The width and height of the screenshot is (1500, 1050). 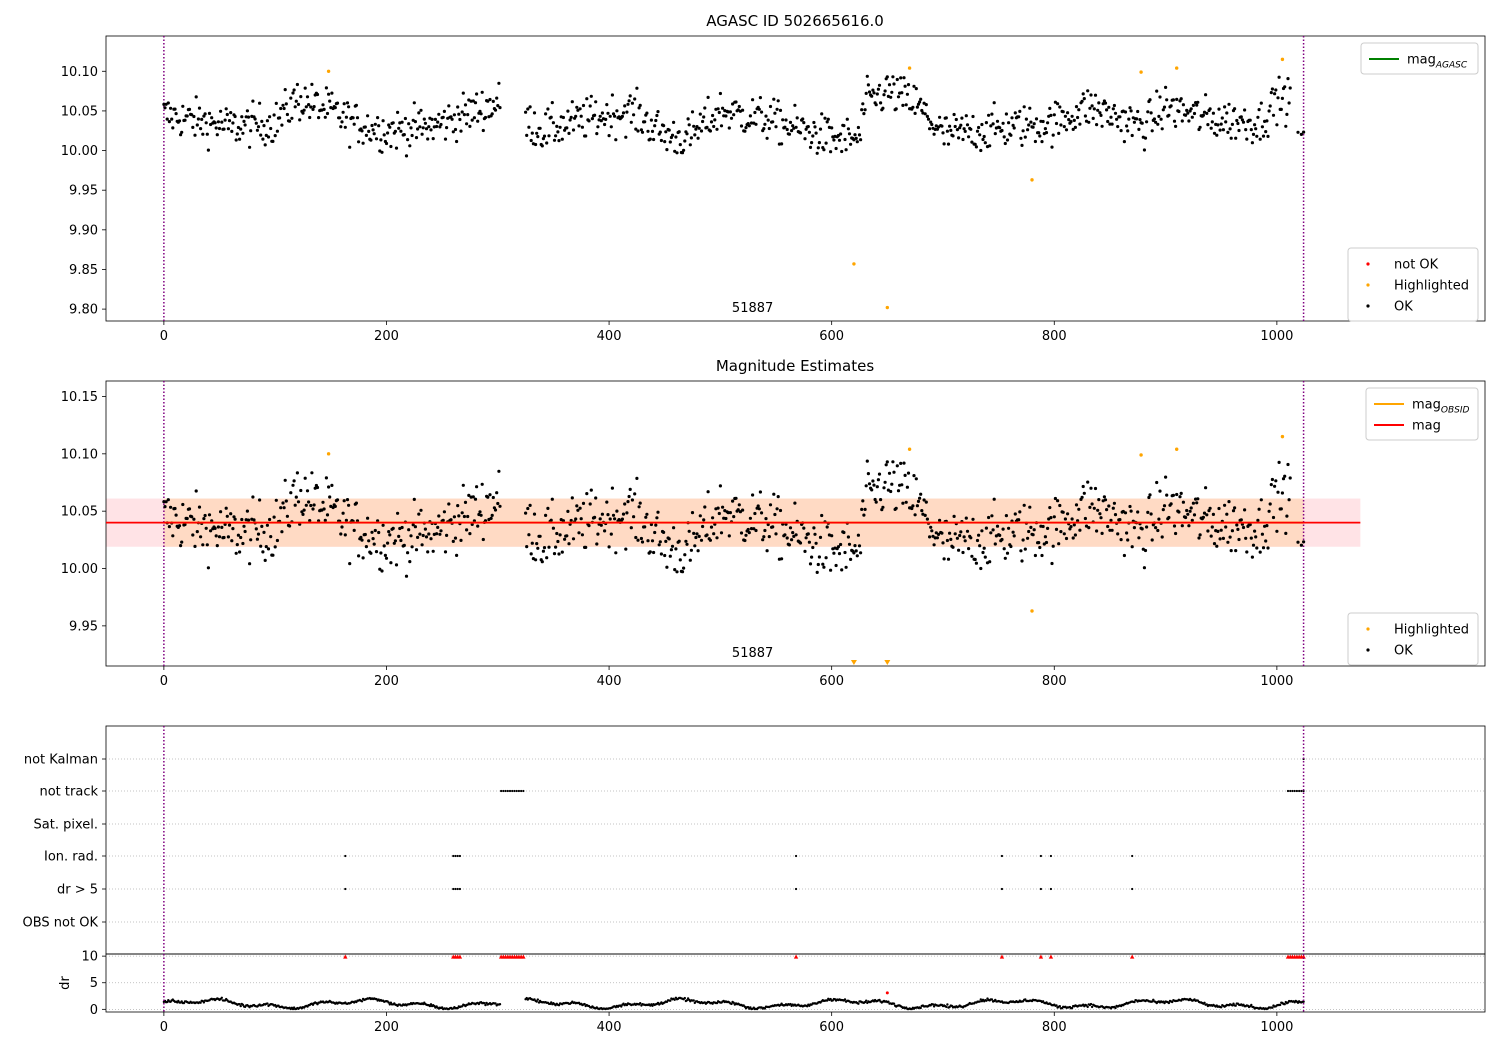 I want to click on panel3-dr-clipped-marker, so click(x=1041, y=956).